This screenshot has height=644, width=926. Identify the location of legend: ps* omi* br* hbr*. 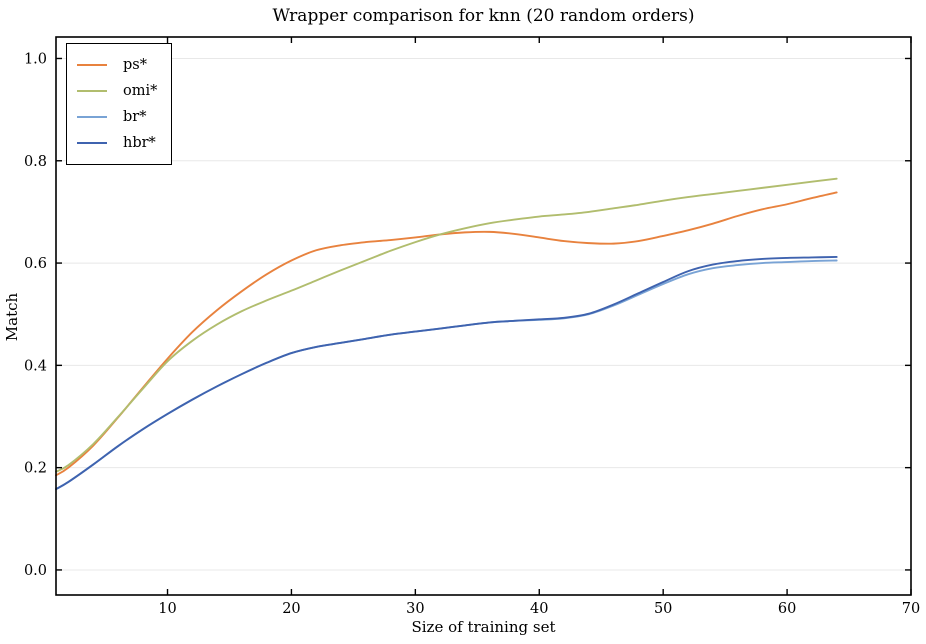
(119, 104).